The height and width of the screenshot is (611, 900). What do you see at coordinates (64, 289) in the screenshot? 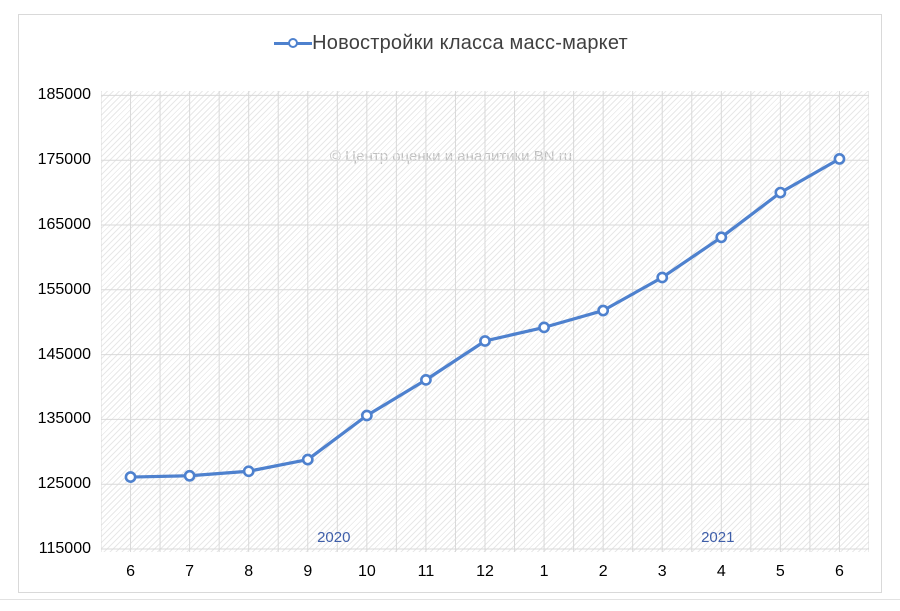
I see `y-tick-label: 155000` at bounding box center [64, 289].